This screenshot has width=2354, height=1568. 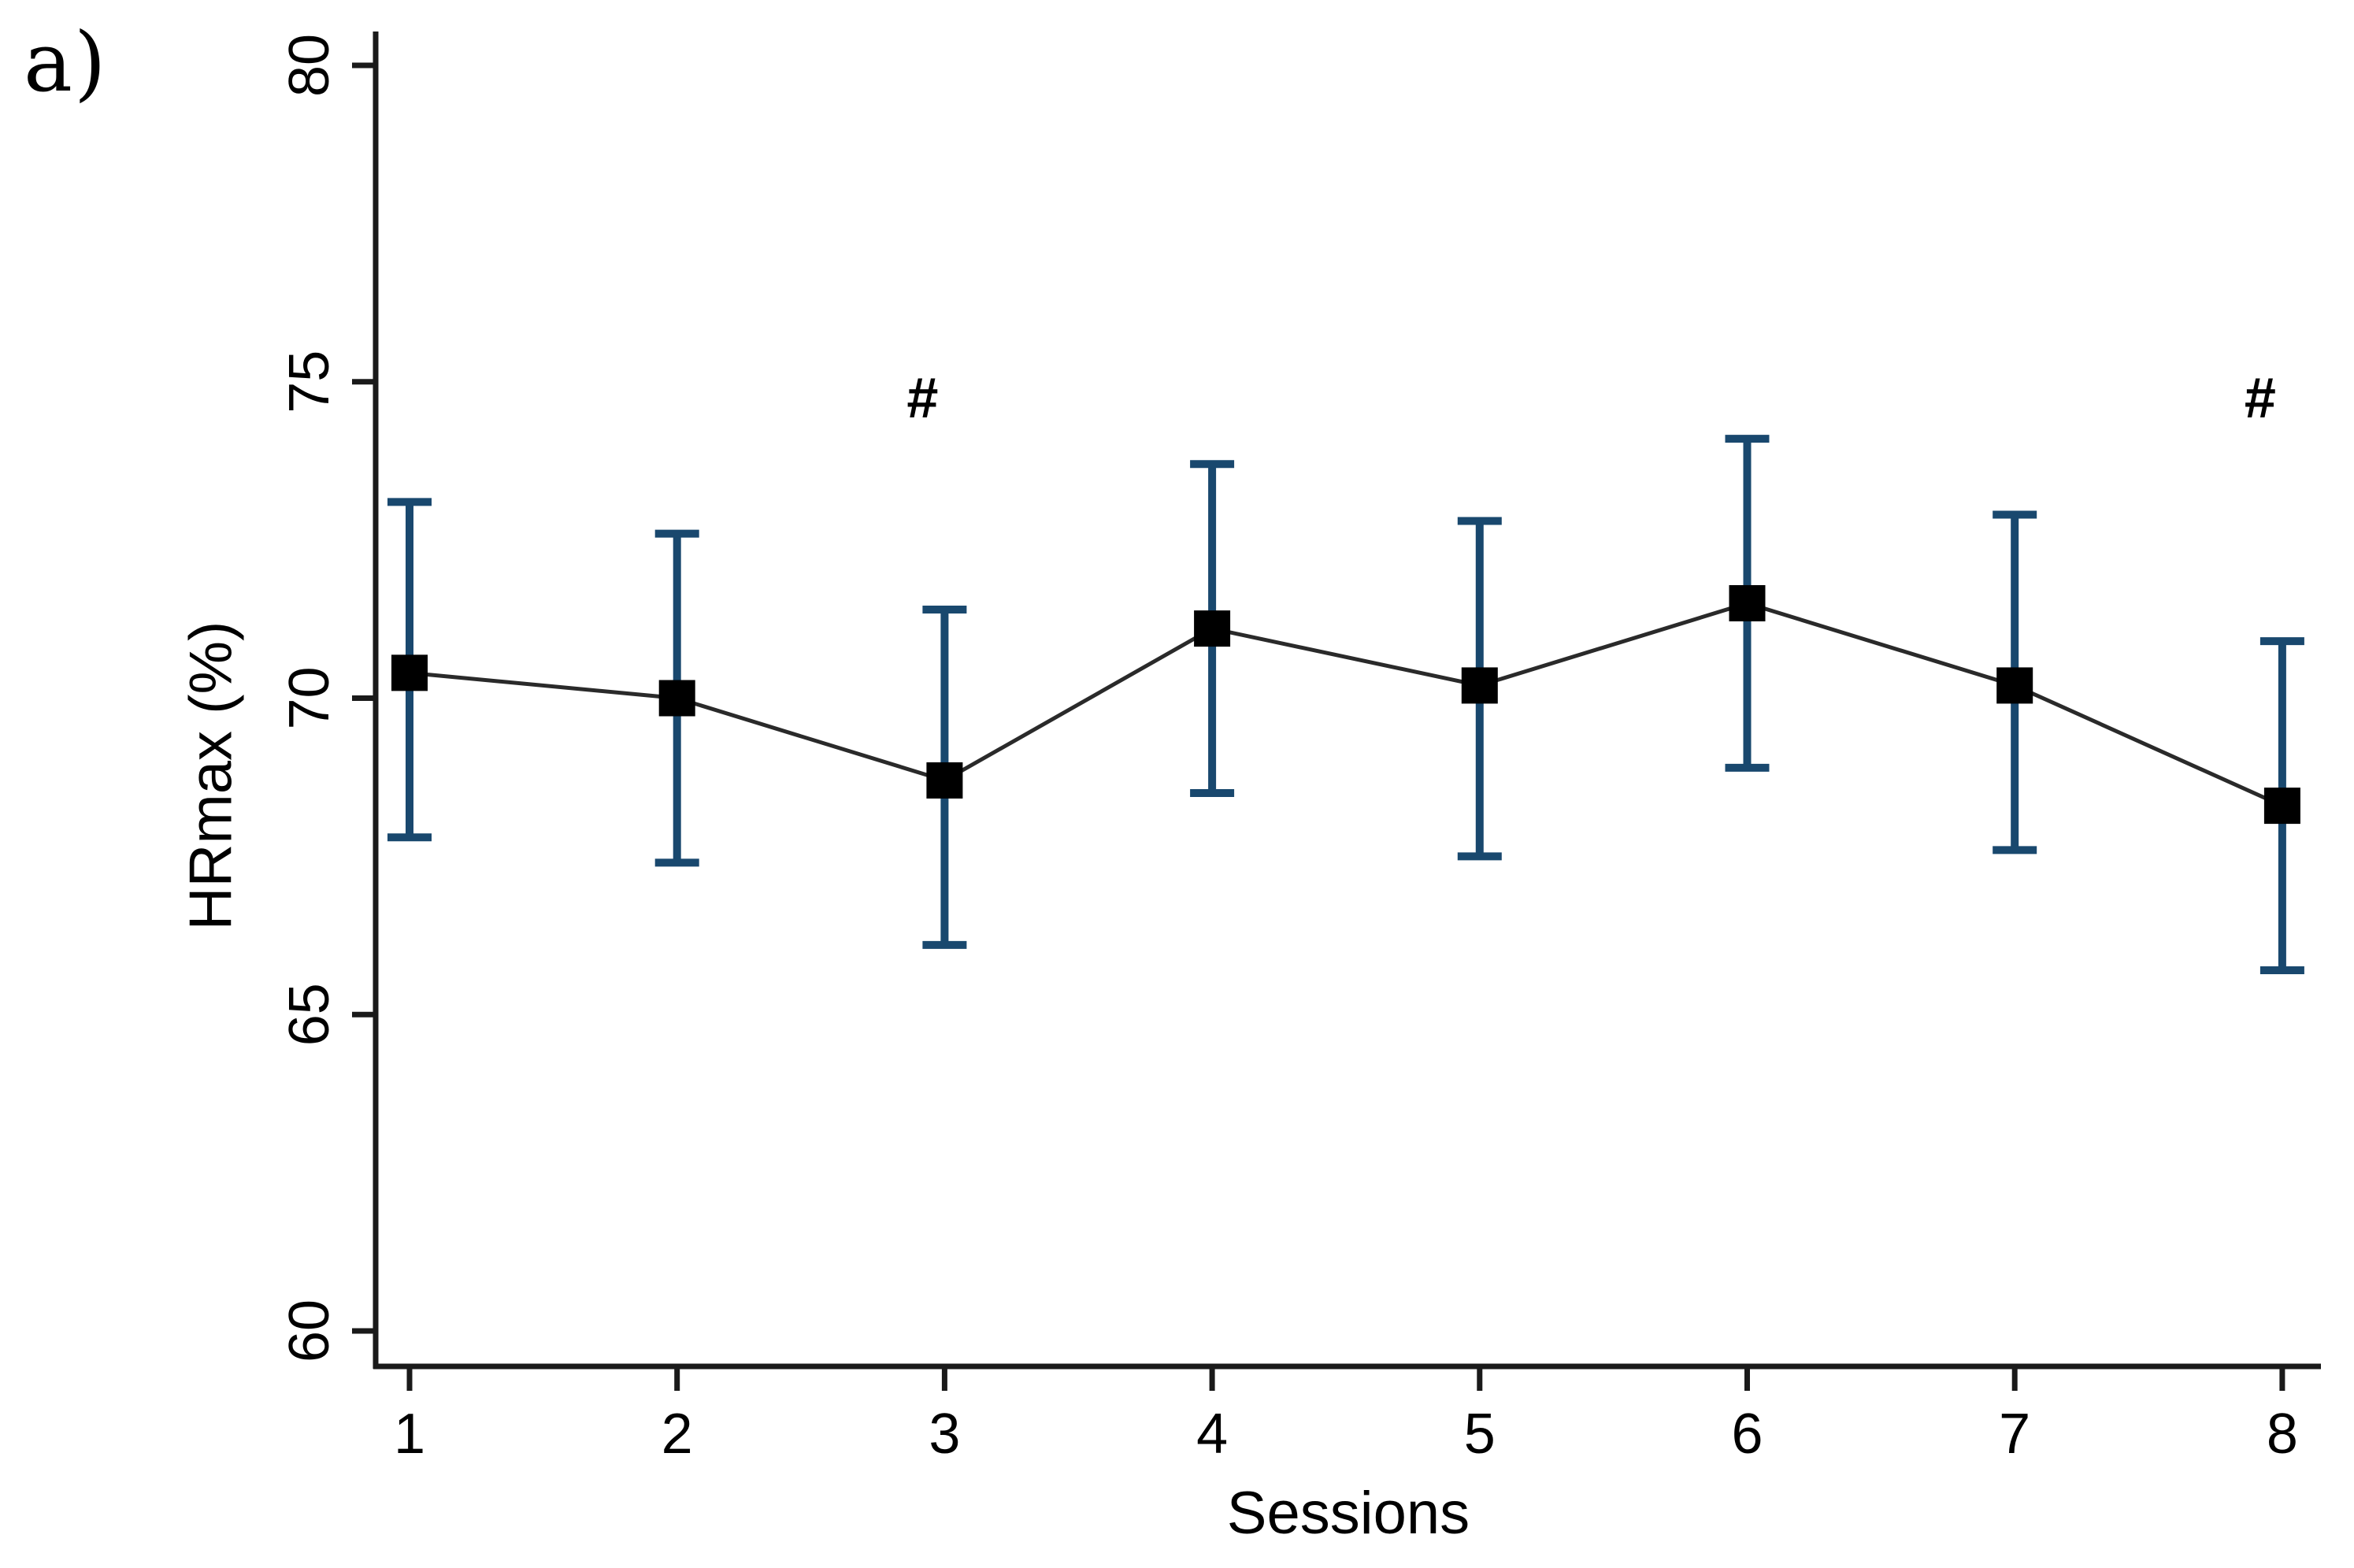 What do you see at coordinates (1348, 1513) in the screenshot?
I see `x-axis-title: Sessions` at bounding box center [1348, 1513].